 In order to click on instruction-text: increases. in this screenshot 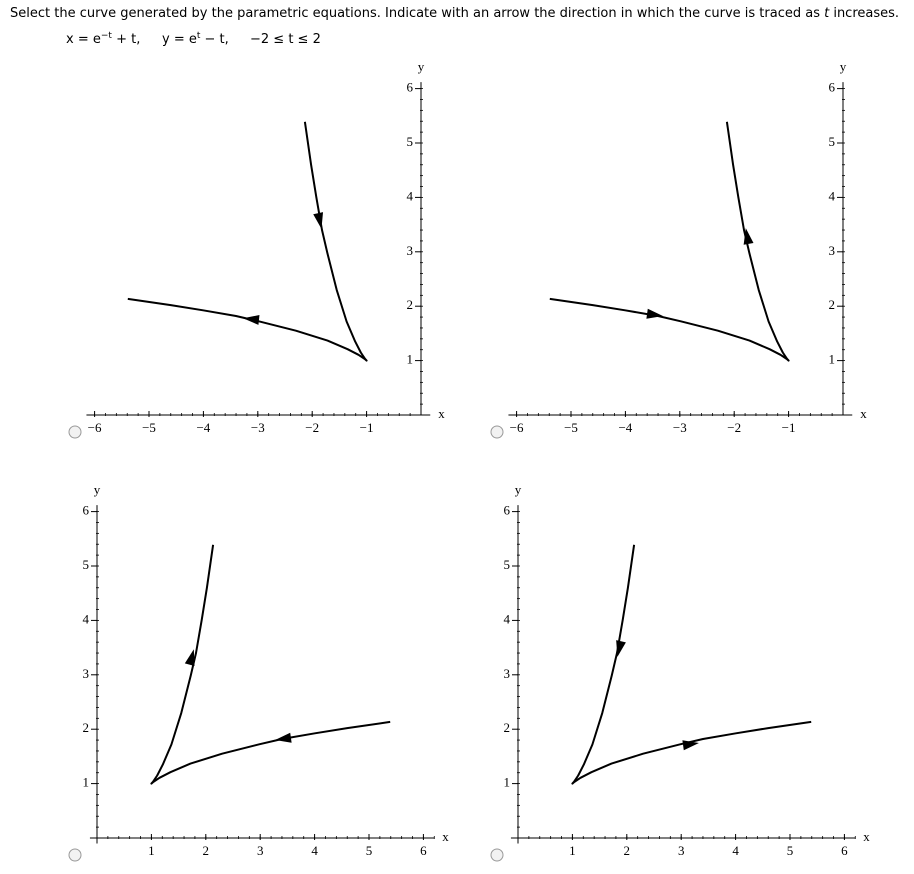, I will do `click(864, 13)`.